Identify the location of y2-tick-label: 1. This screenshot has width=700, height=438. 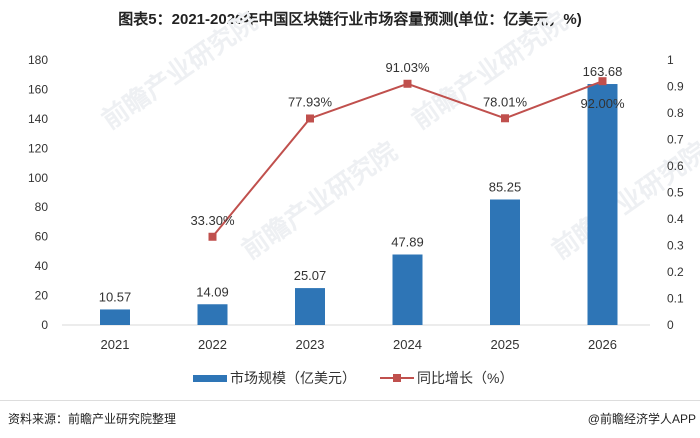
(670, 60).